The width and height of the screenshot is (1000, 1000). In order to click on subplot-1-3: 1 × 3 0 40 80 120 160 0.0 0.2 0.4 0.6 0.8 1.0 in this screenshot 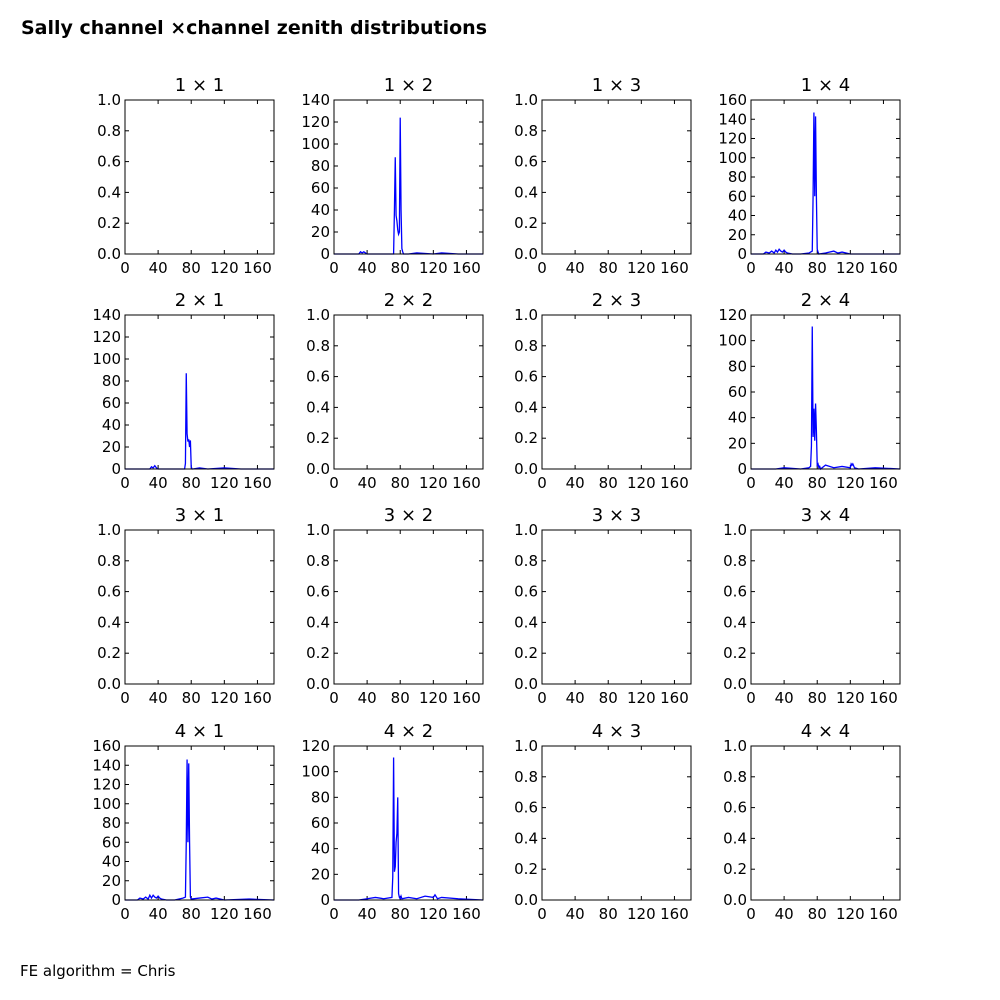, I will do `click(603, 176)`.